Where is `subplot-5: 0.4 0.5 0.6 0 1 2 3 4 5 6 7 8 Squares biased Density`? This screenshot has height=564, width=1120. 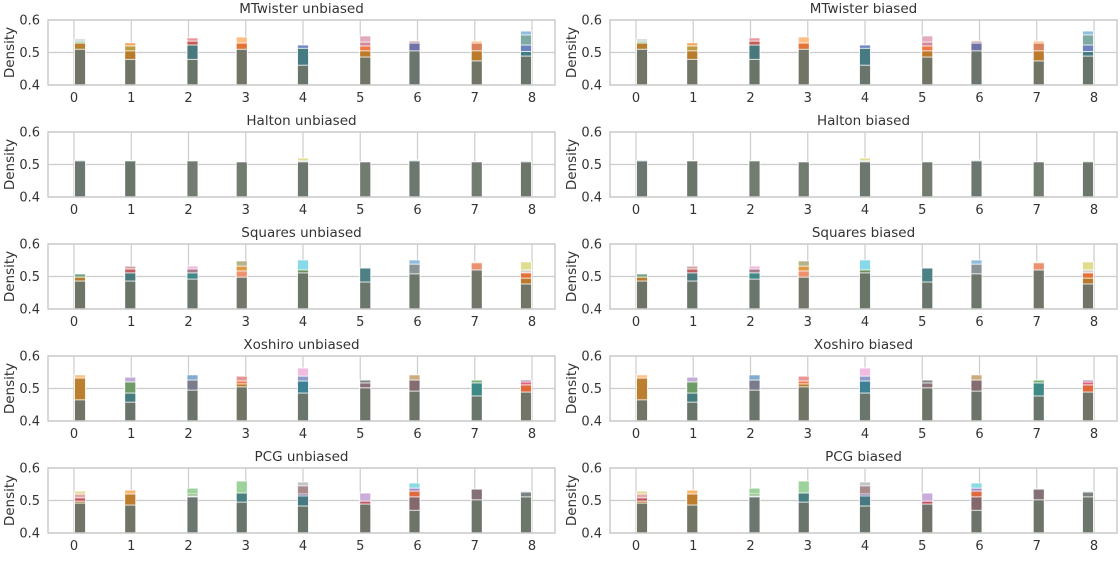 subplot-5: 0.4 0.5 0.6 0 1 2 3 4 5 6 7 8 Squares biased Density is located at coordinates (841, 277).